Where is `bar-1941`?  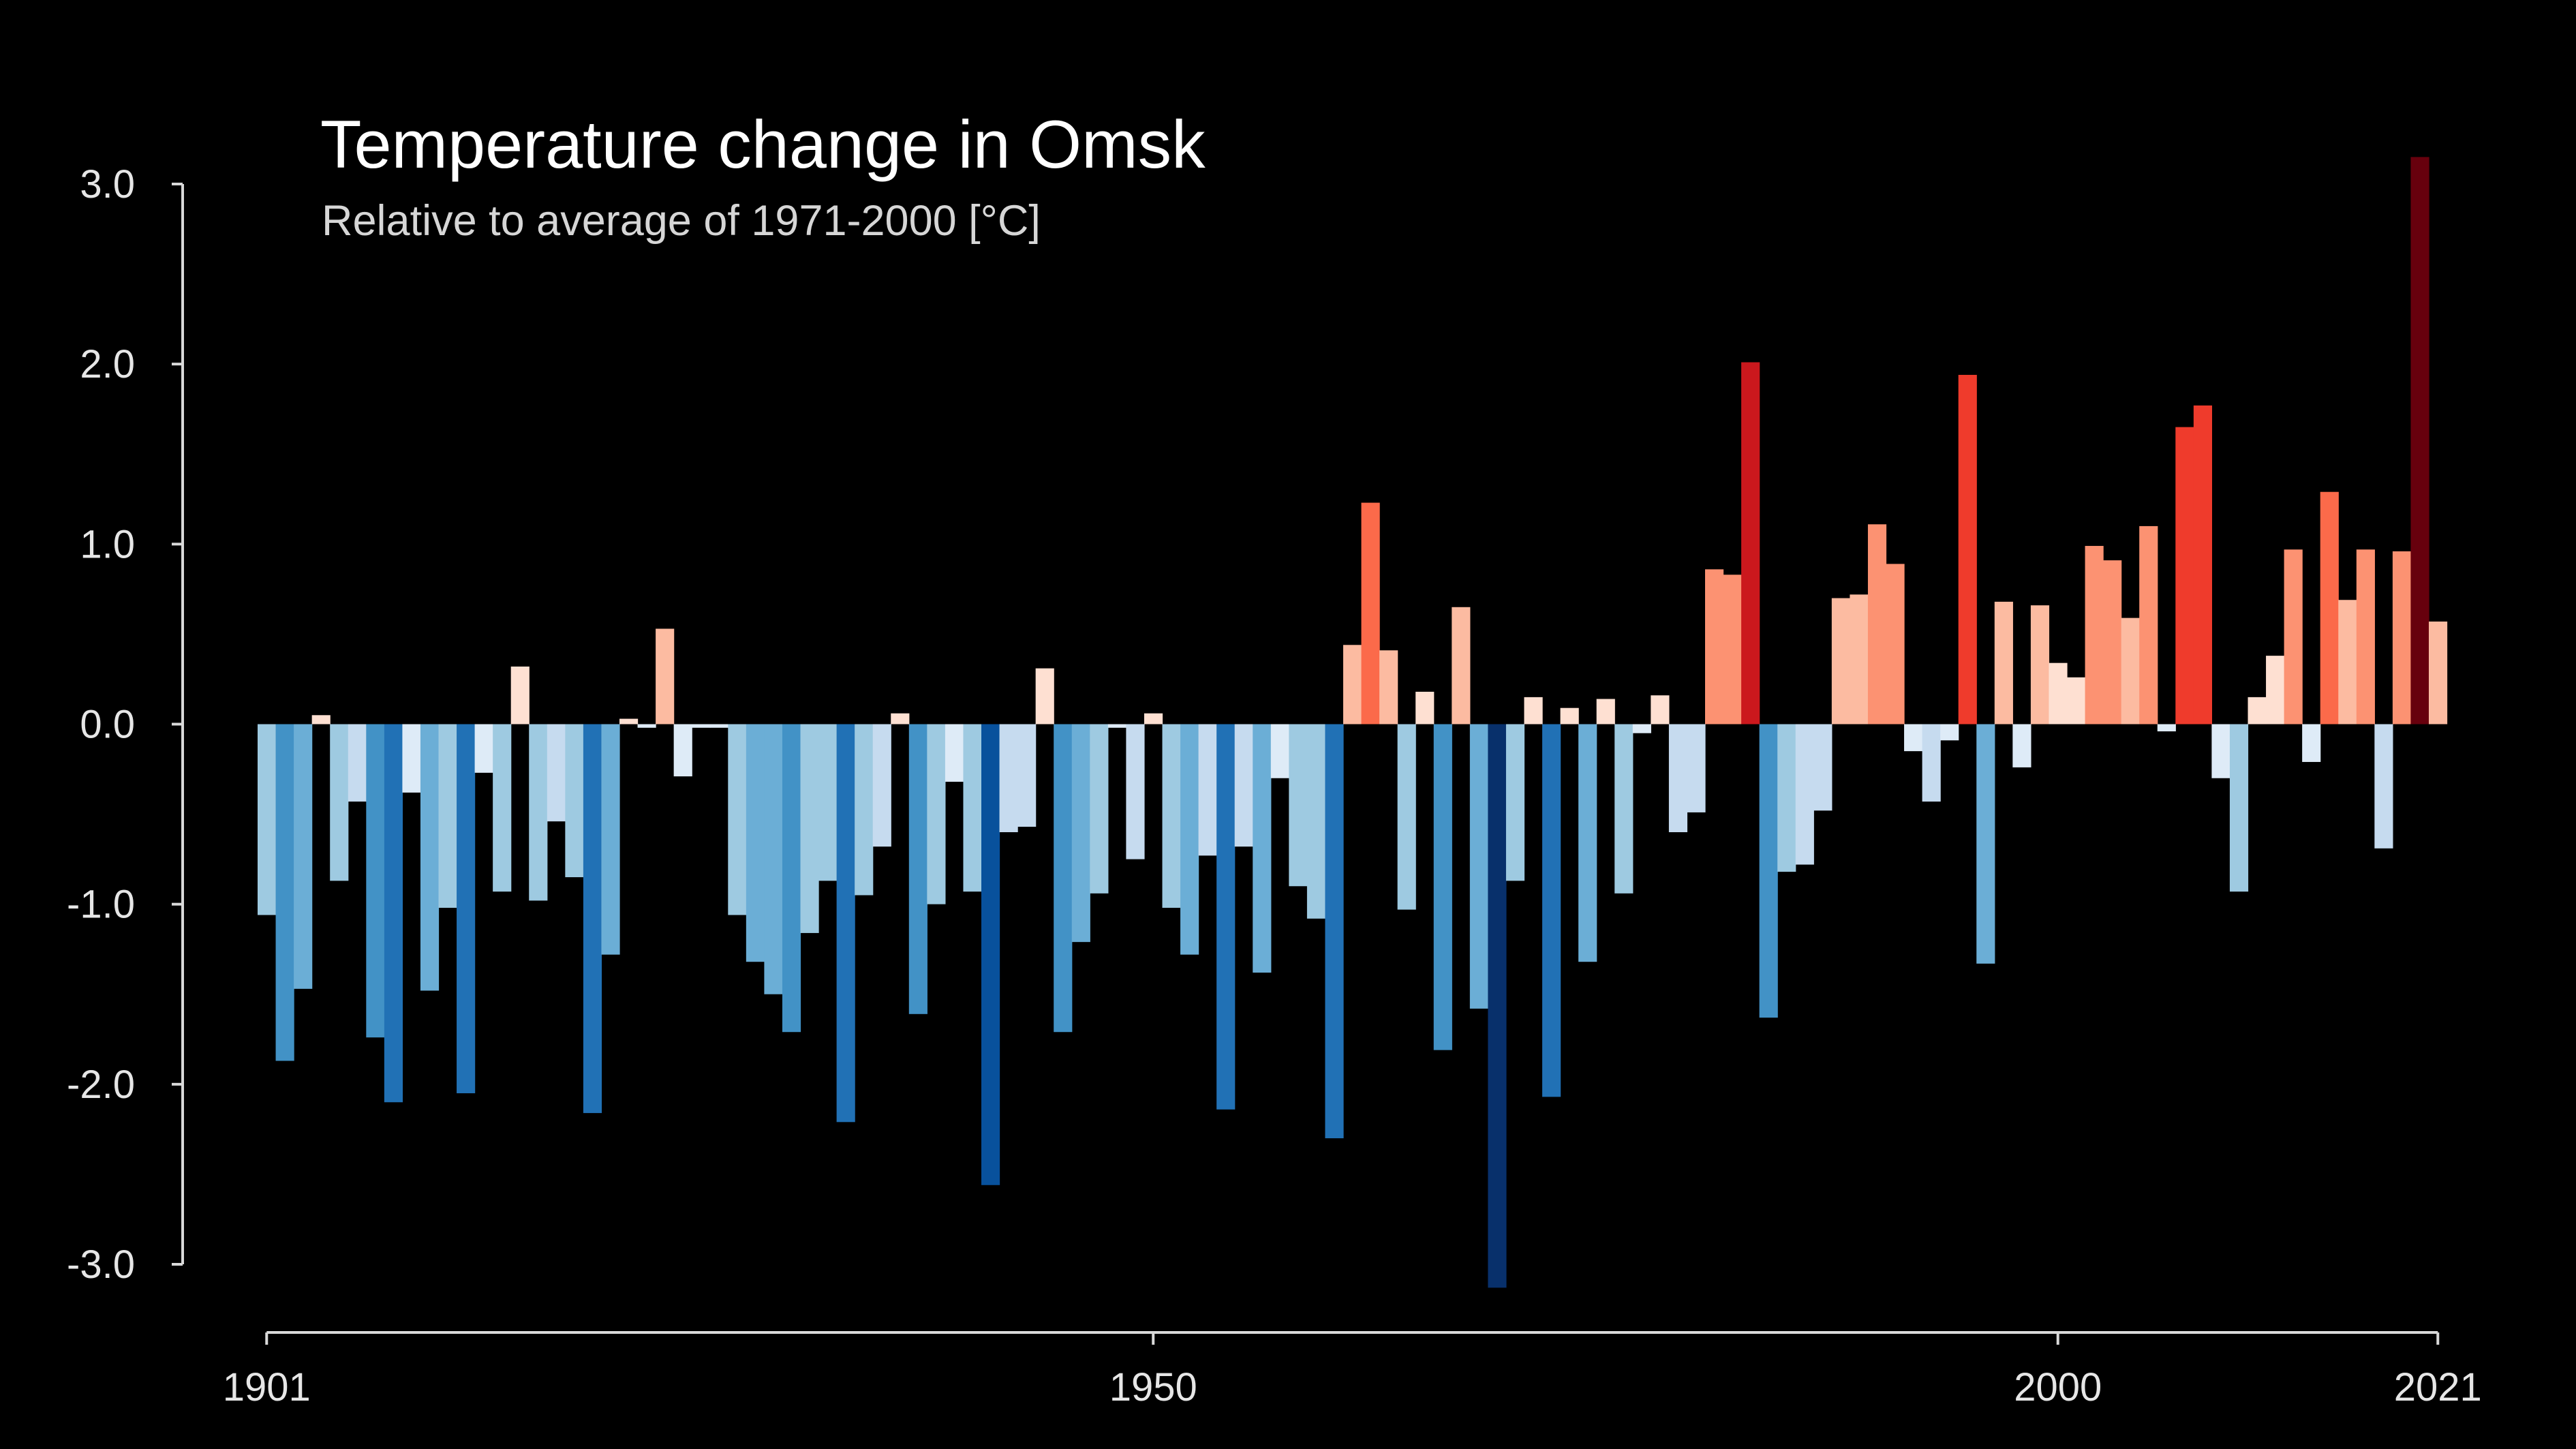
bar-1941 is located at coordinates (990, 954).